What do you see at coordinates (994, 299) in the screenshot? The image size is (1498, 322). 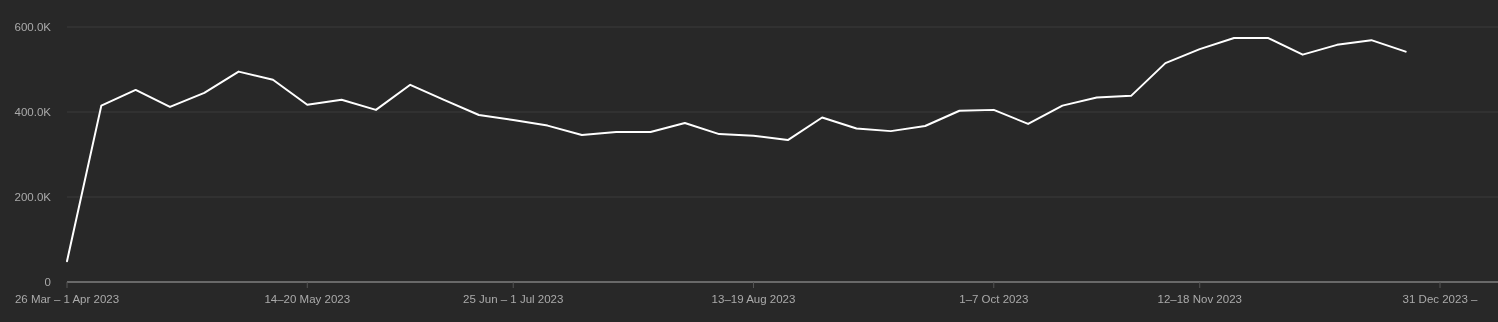 I see `x-tick-label: 1–7 Oct 2023` at bounding box center [994, 299].